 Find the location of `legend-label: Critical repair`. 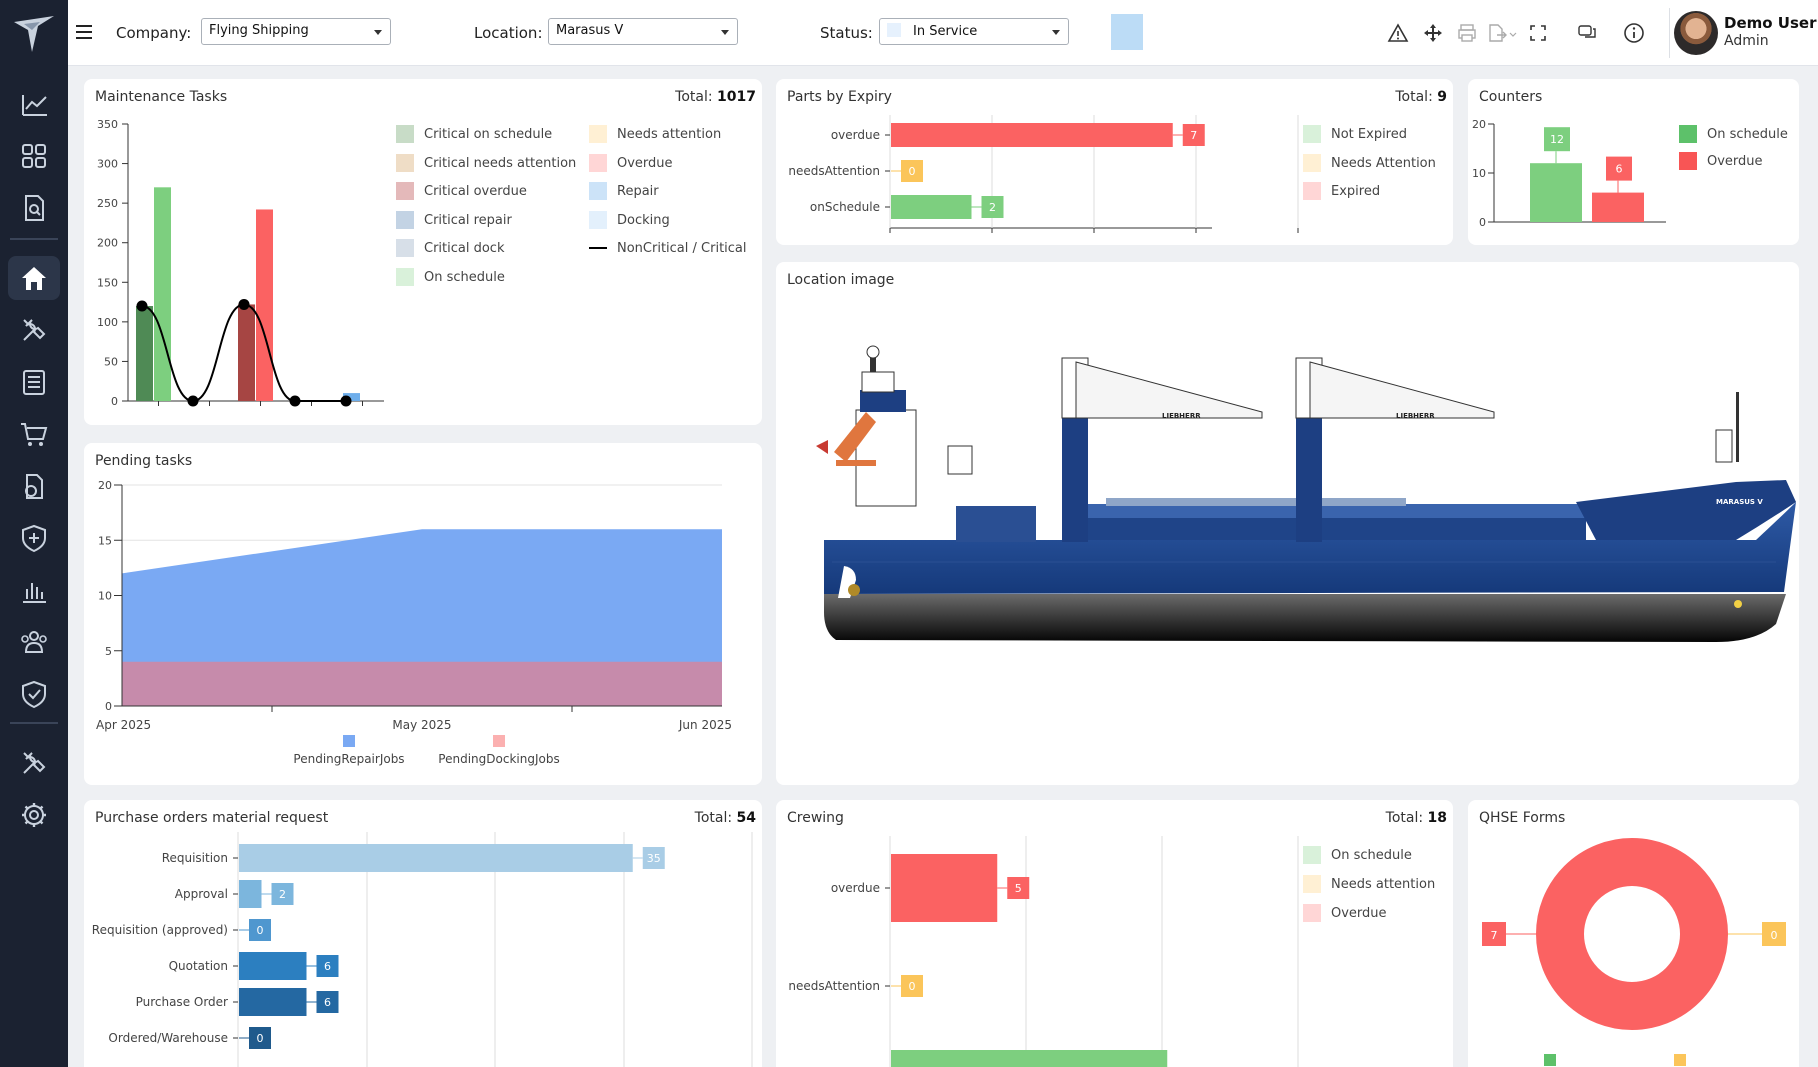

legend-label: Critical repair is located at coordinates (468, 220).